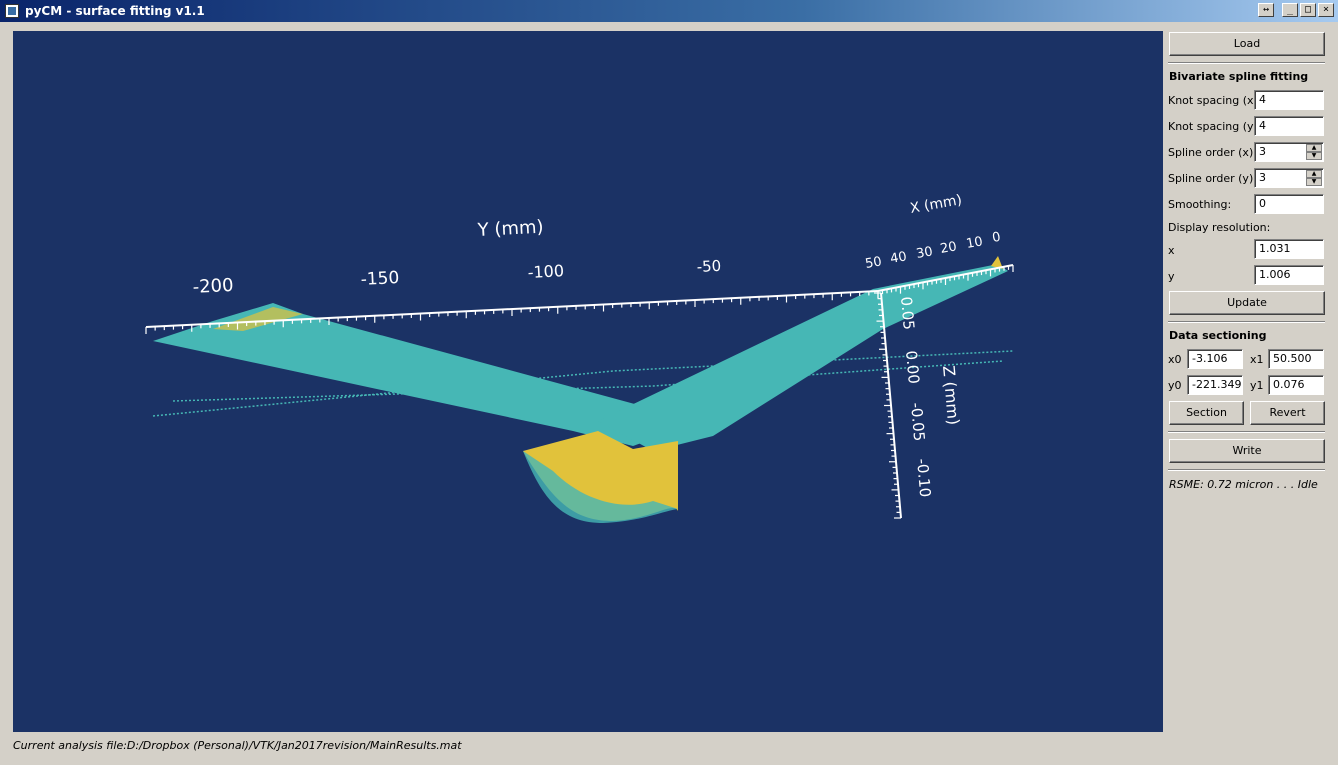  What do you see at coordinates (1247, 451) in the screenshot?
I see `write-button: Write` at bounding box center [1247, 451].